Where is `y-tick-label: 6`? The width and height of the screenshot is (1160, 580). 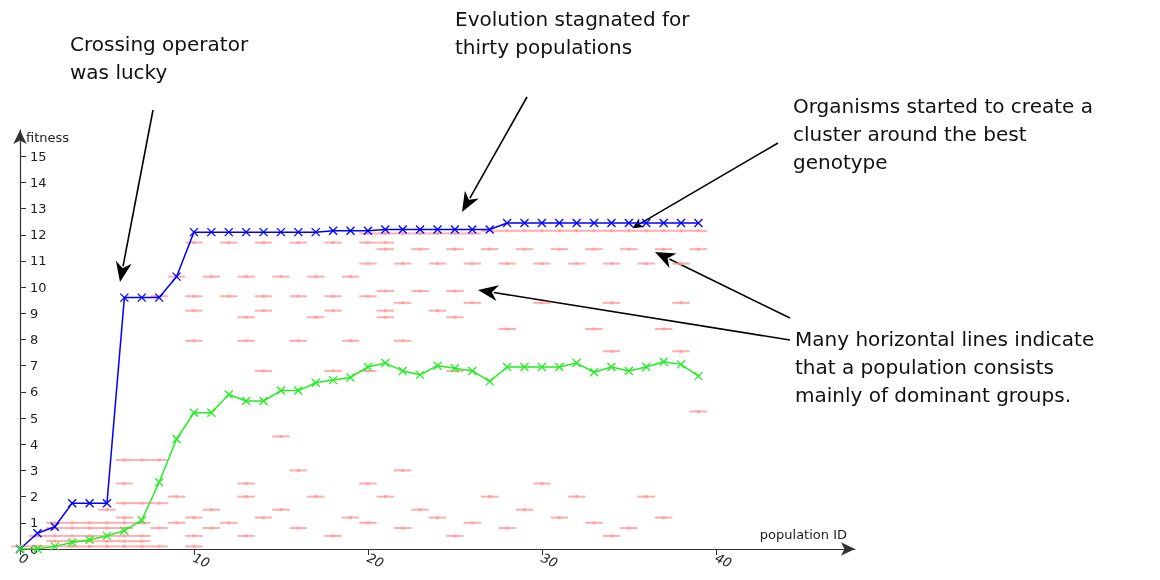 y-tick-label: 6 is located at coordinates (34, 392).